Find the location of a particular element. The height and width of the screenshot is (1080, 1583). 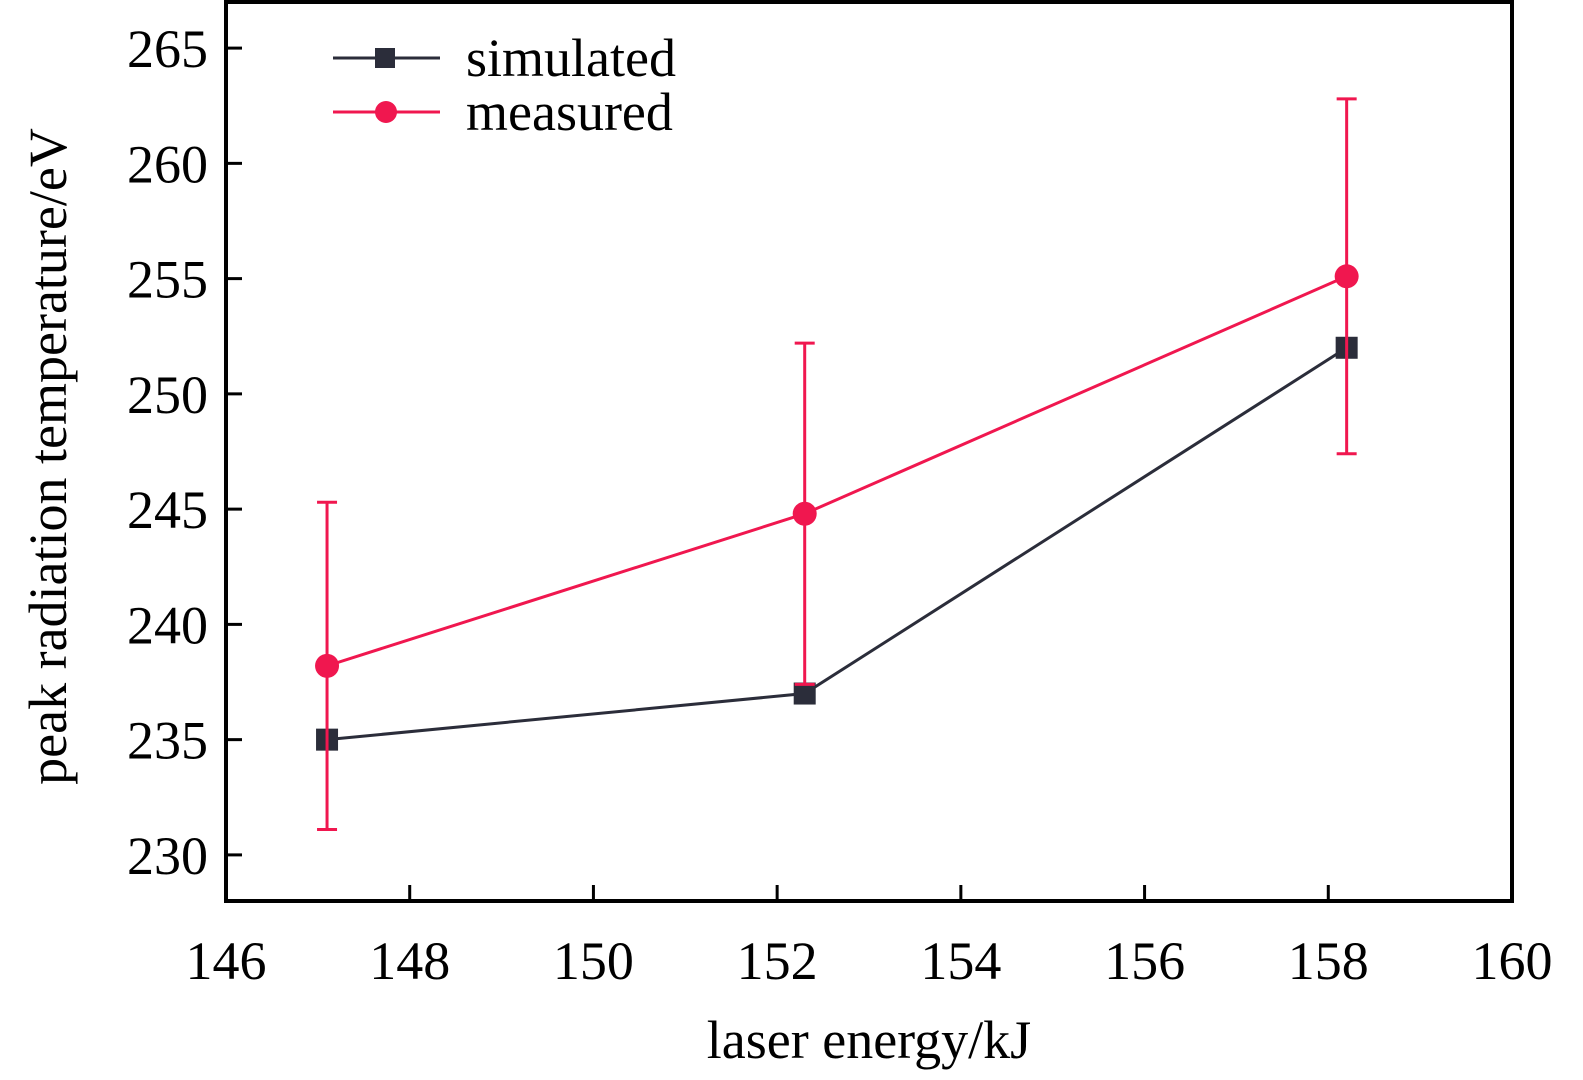

legend-item-simulated: simulated is located at coordinates (504, 58).